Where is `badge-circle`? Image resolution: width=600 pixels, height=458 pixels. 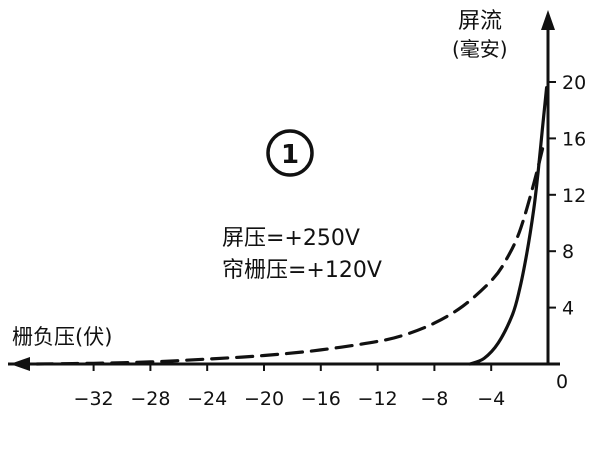
badge-circle is located at coordinates (290, 153).